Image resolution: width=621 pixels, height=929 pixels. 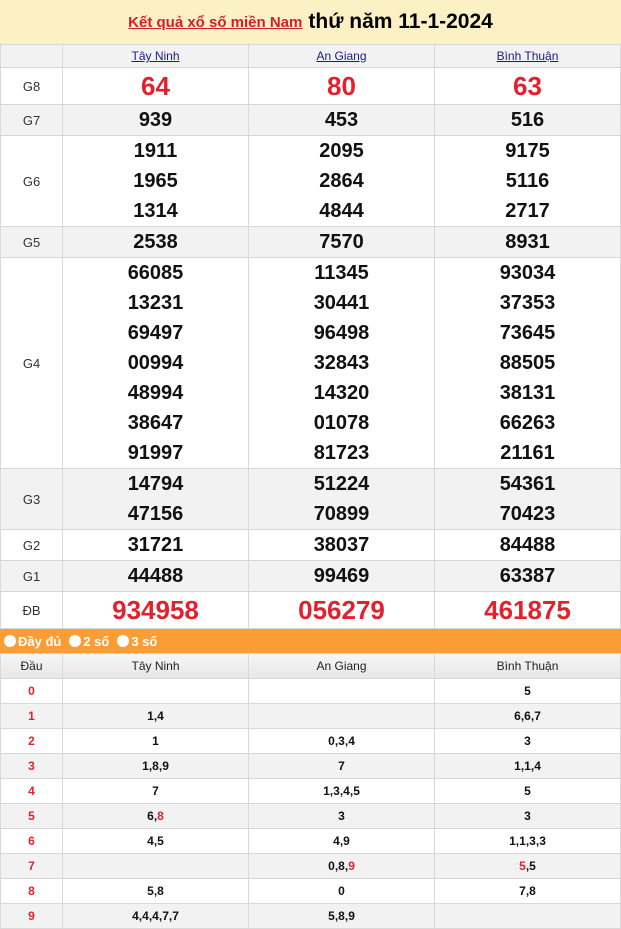 I want to click on tail-digits: 1,8,9, so click(x=155, y=766).